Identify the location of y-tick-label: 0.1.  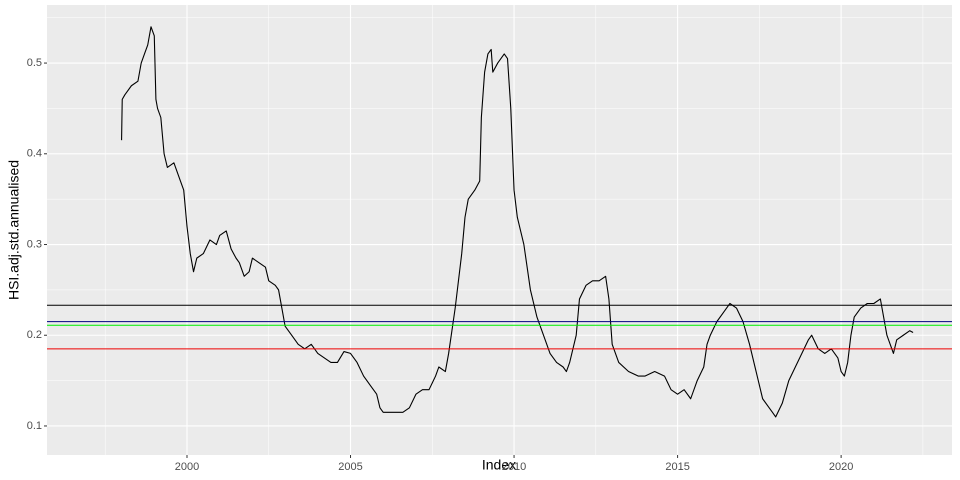
(34, 426).